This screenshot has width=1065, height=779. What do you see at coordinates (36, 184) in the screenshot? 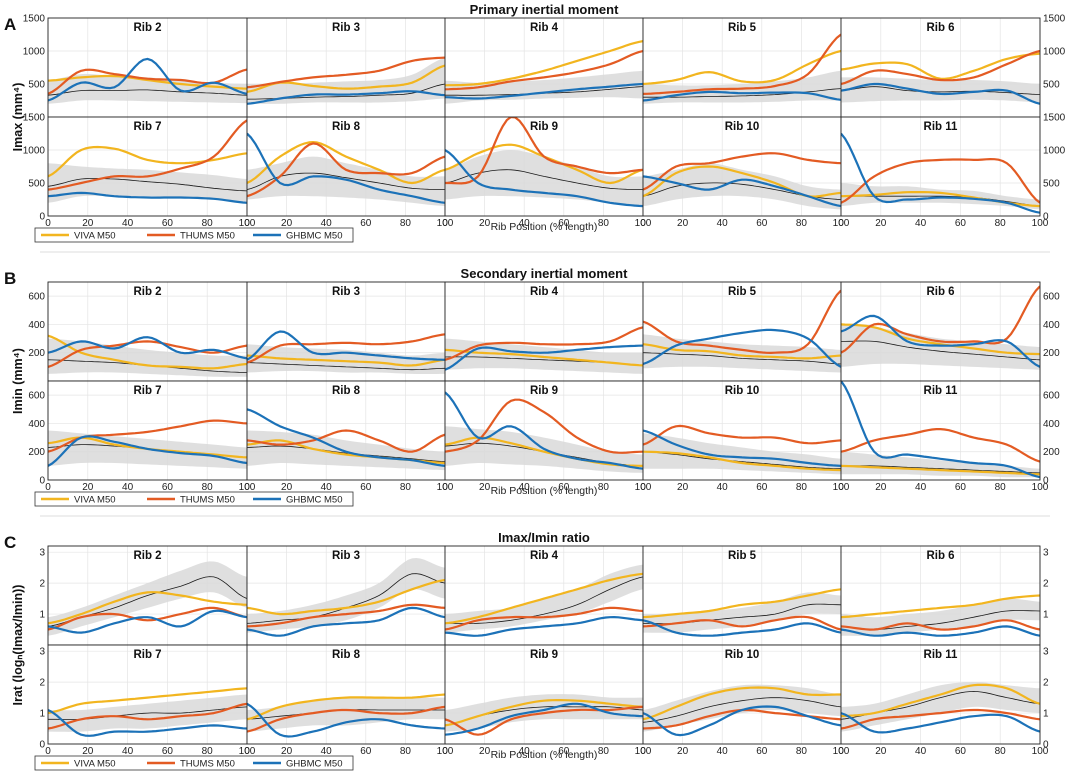
I see `y-tick-label: 500` at bounding box center [36, 184].